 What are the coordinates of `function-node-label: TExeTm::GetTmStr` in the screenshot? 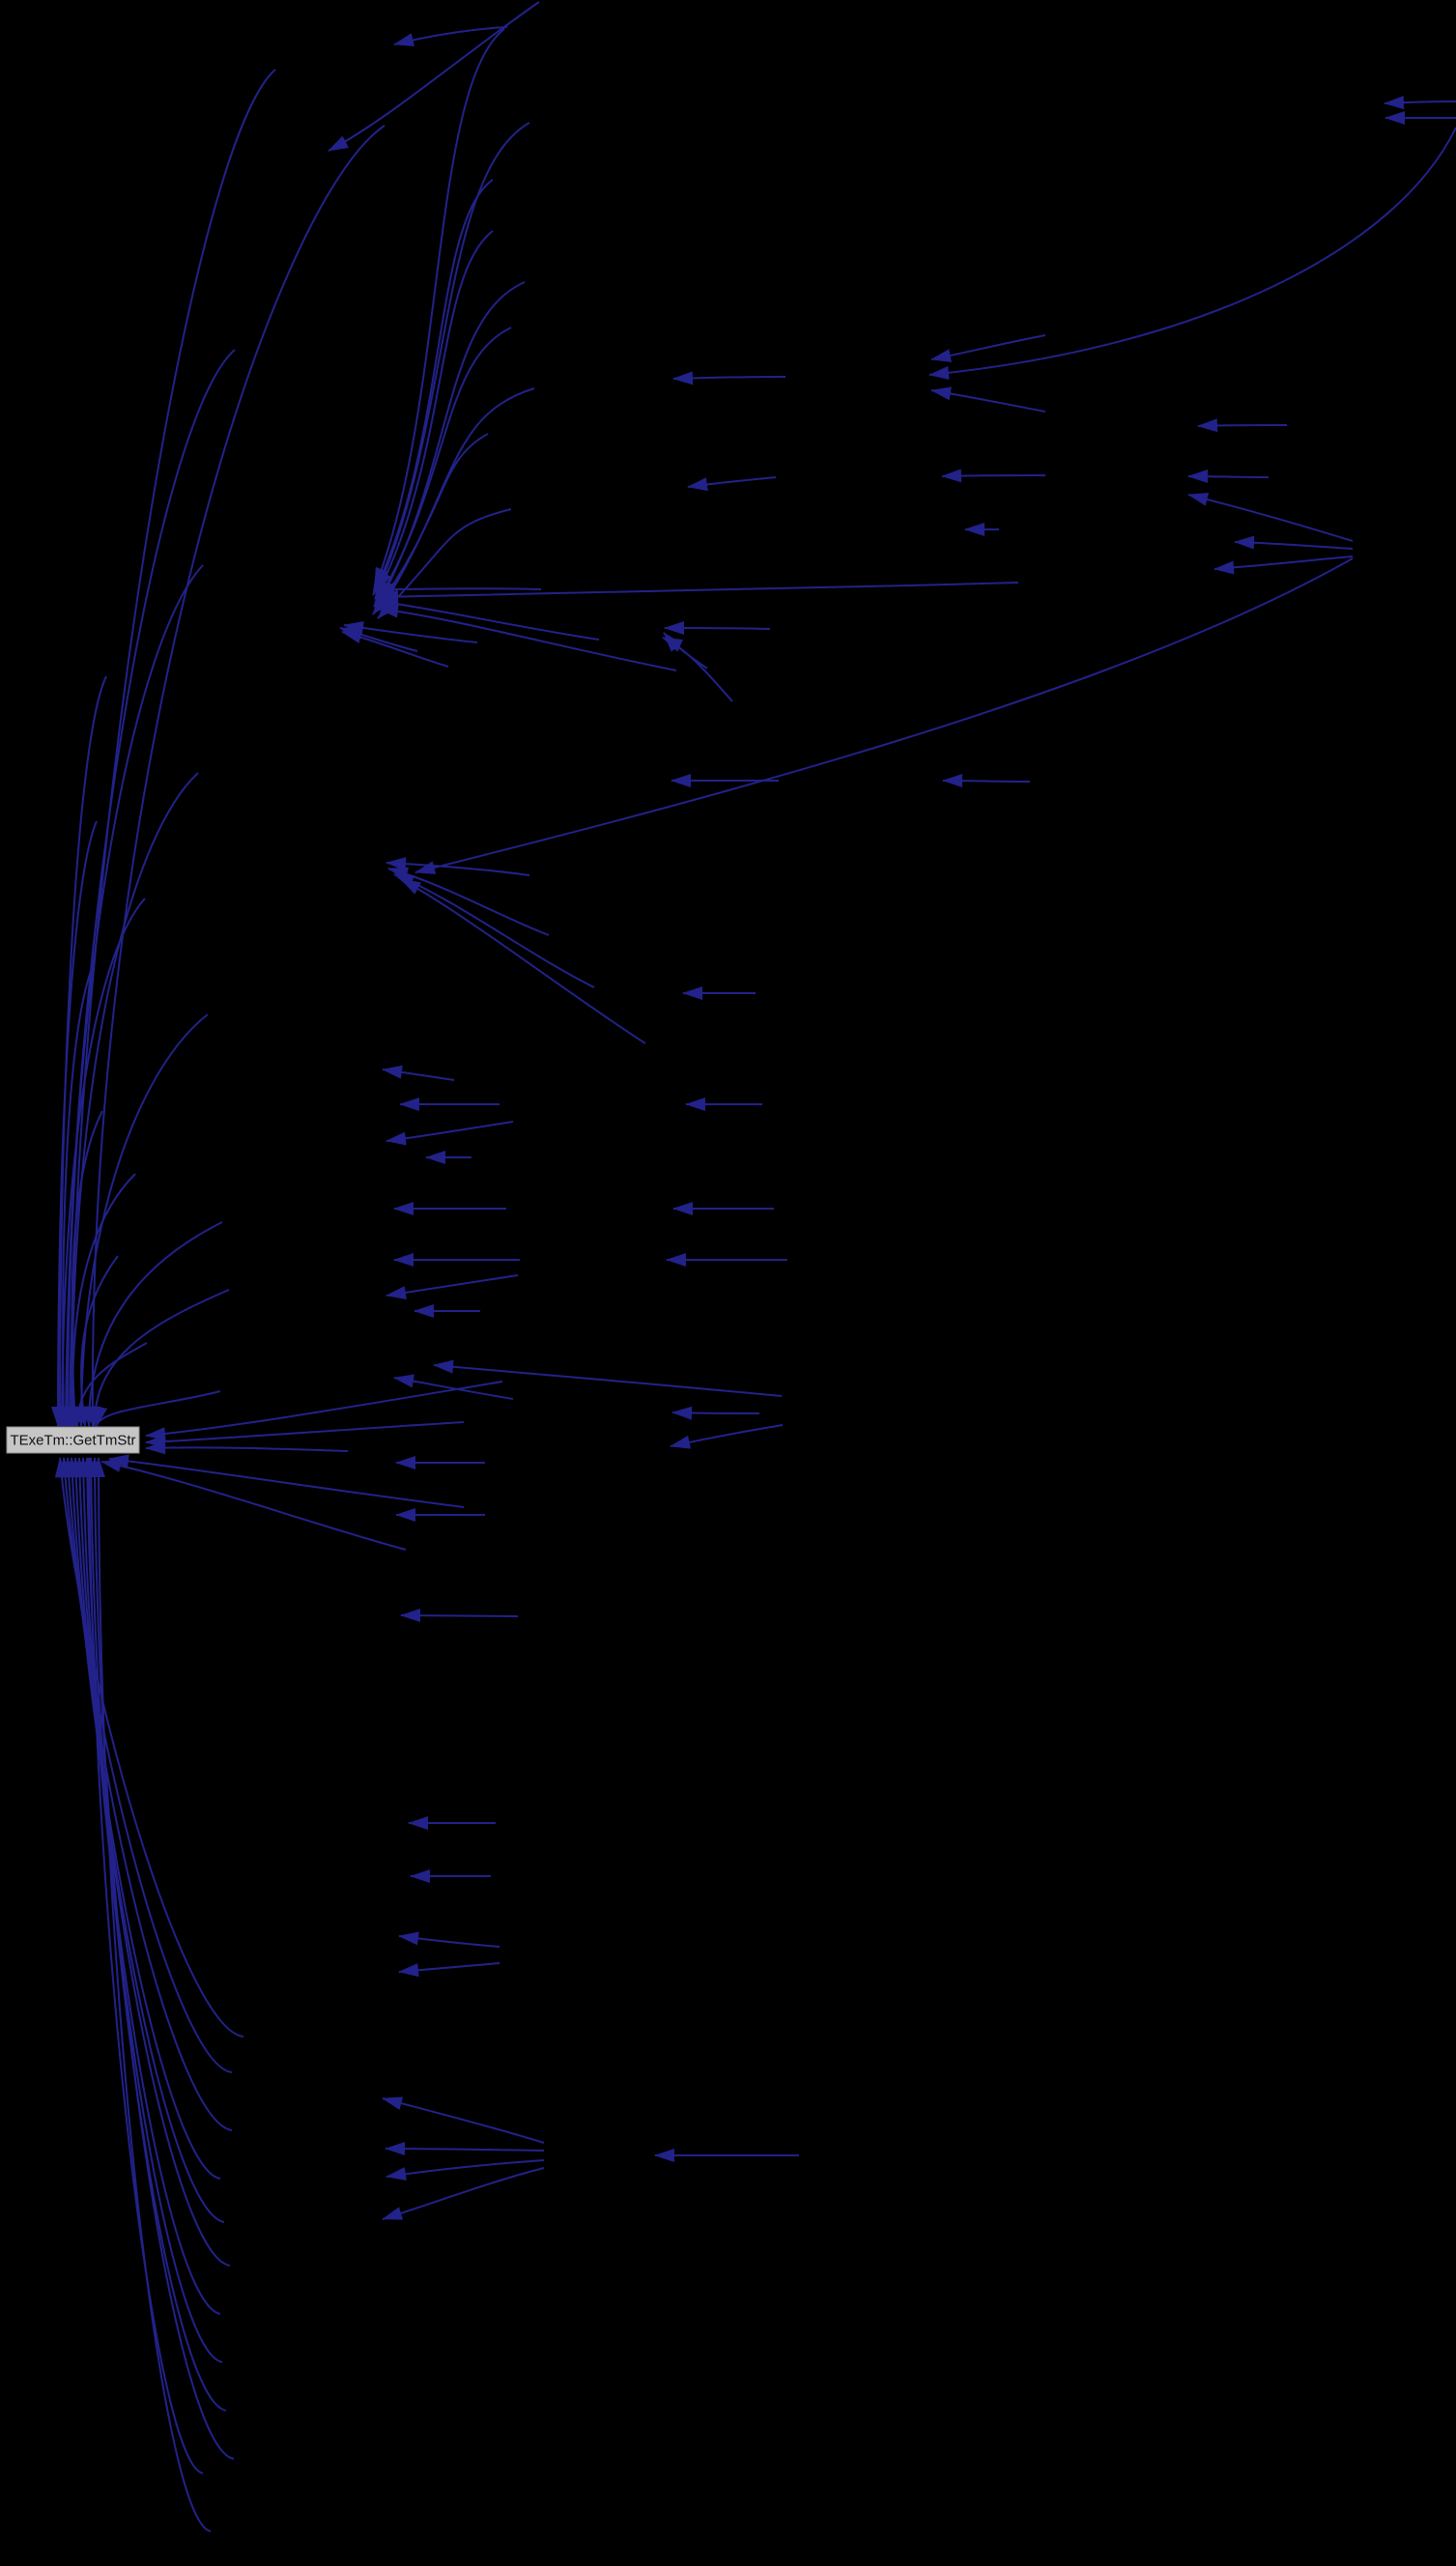 It's located at (73, 1441).